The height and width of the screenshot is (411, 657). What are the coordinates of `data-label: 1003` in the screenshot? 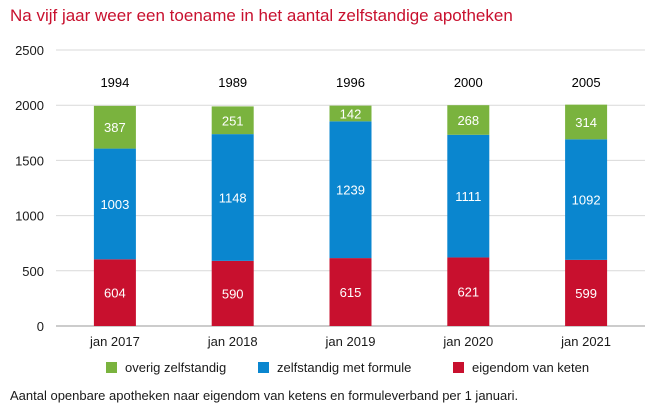 It's located at (114, 204).